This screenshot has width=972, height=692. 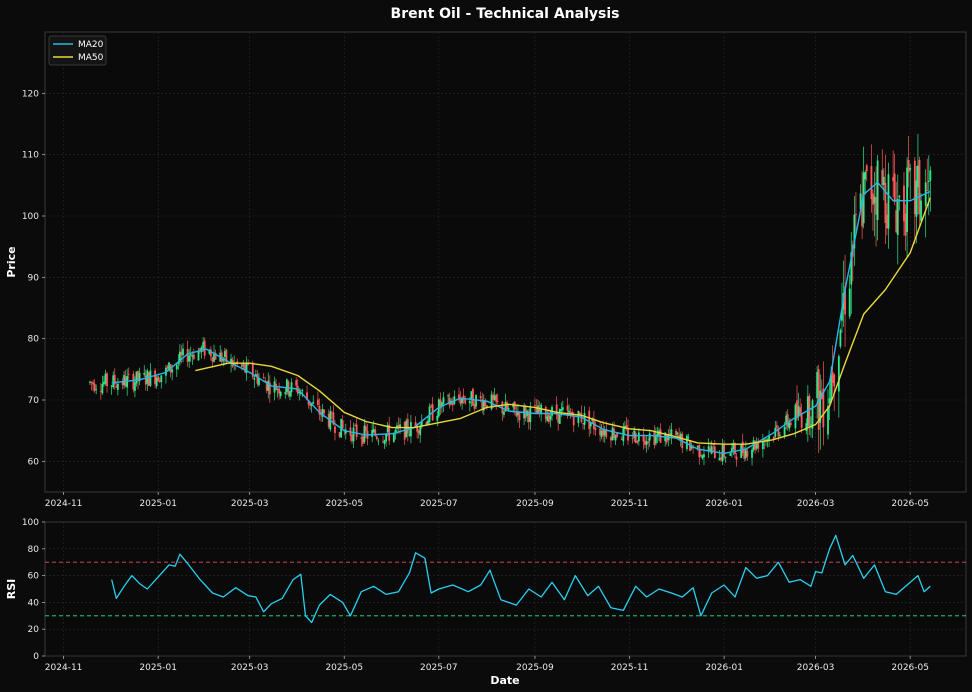 What do you see at coordinates (34, 278) in the screenshot?
I see `price-ytick-label: 90` at bounding box center [34, 278].